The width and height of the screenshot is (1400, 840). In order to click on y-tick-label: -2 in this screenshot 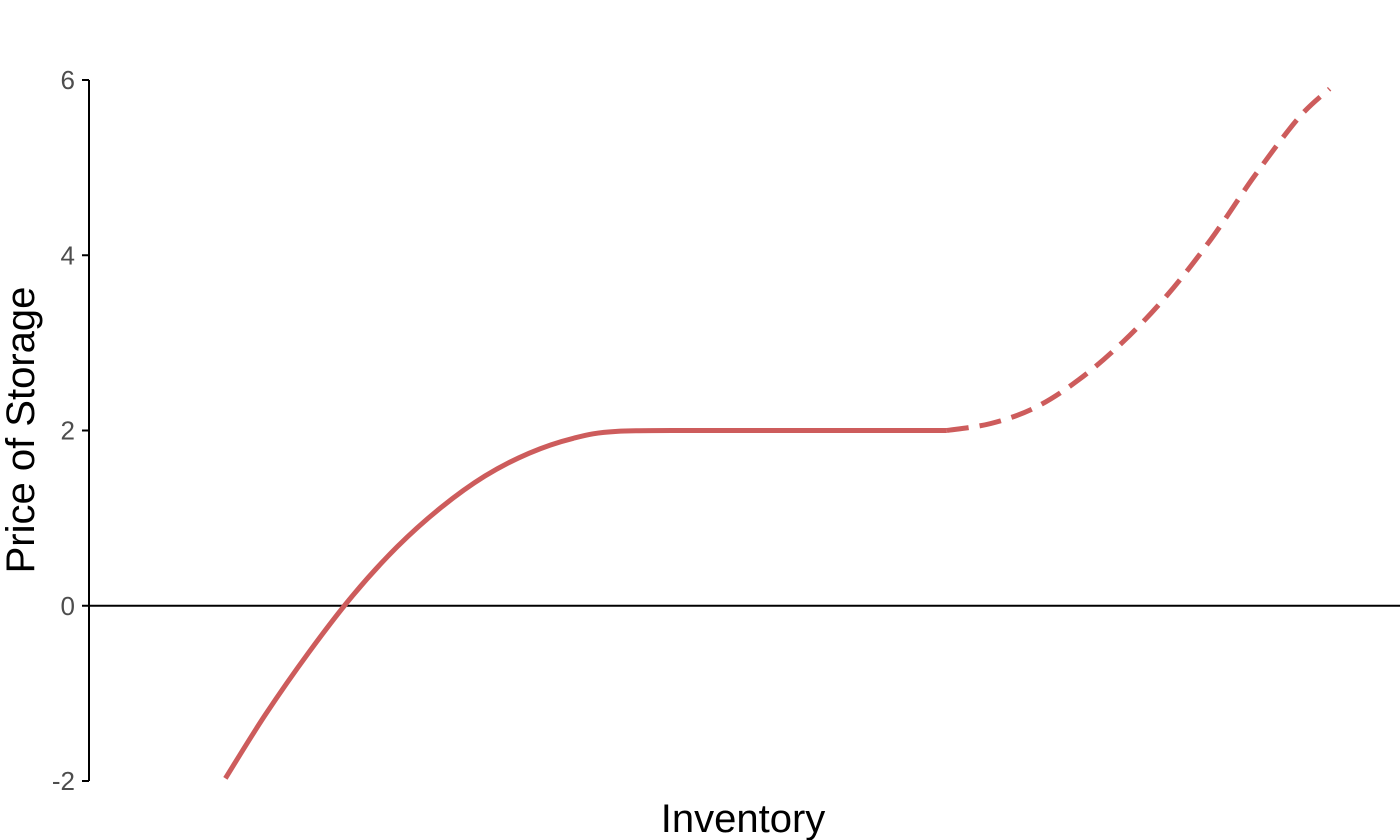, I will do `click(63, 781)`.